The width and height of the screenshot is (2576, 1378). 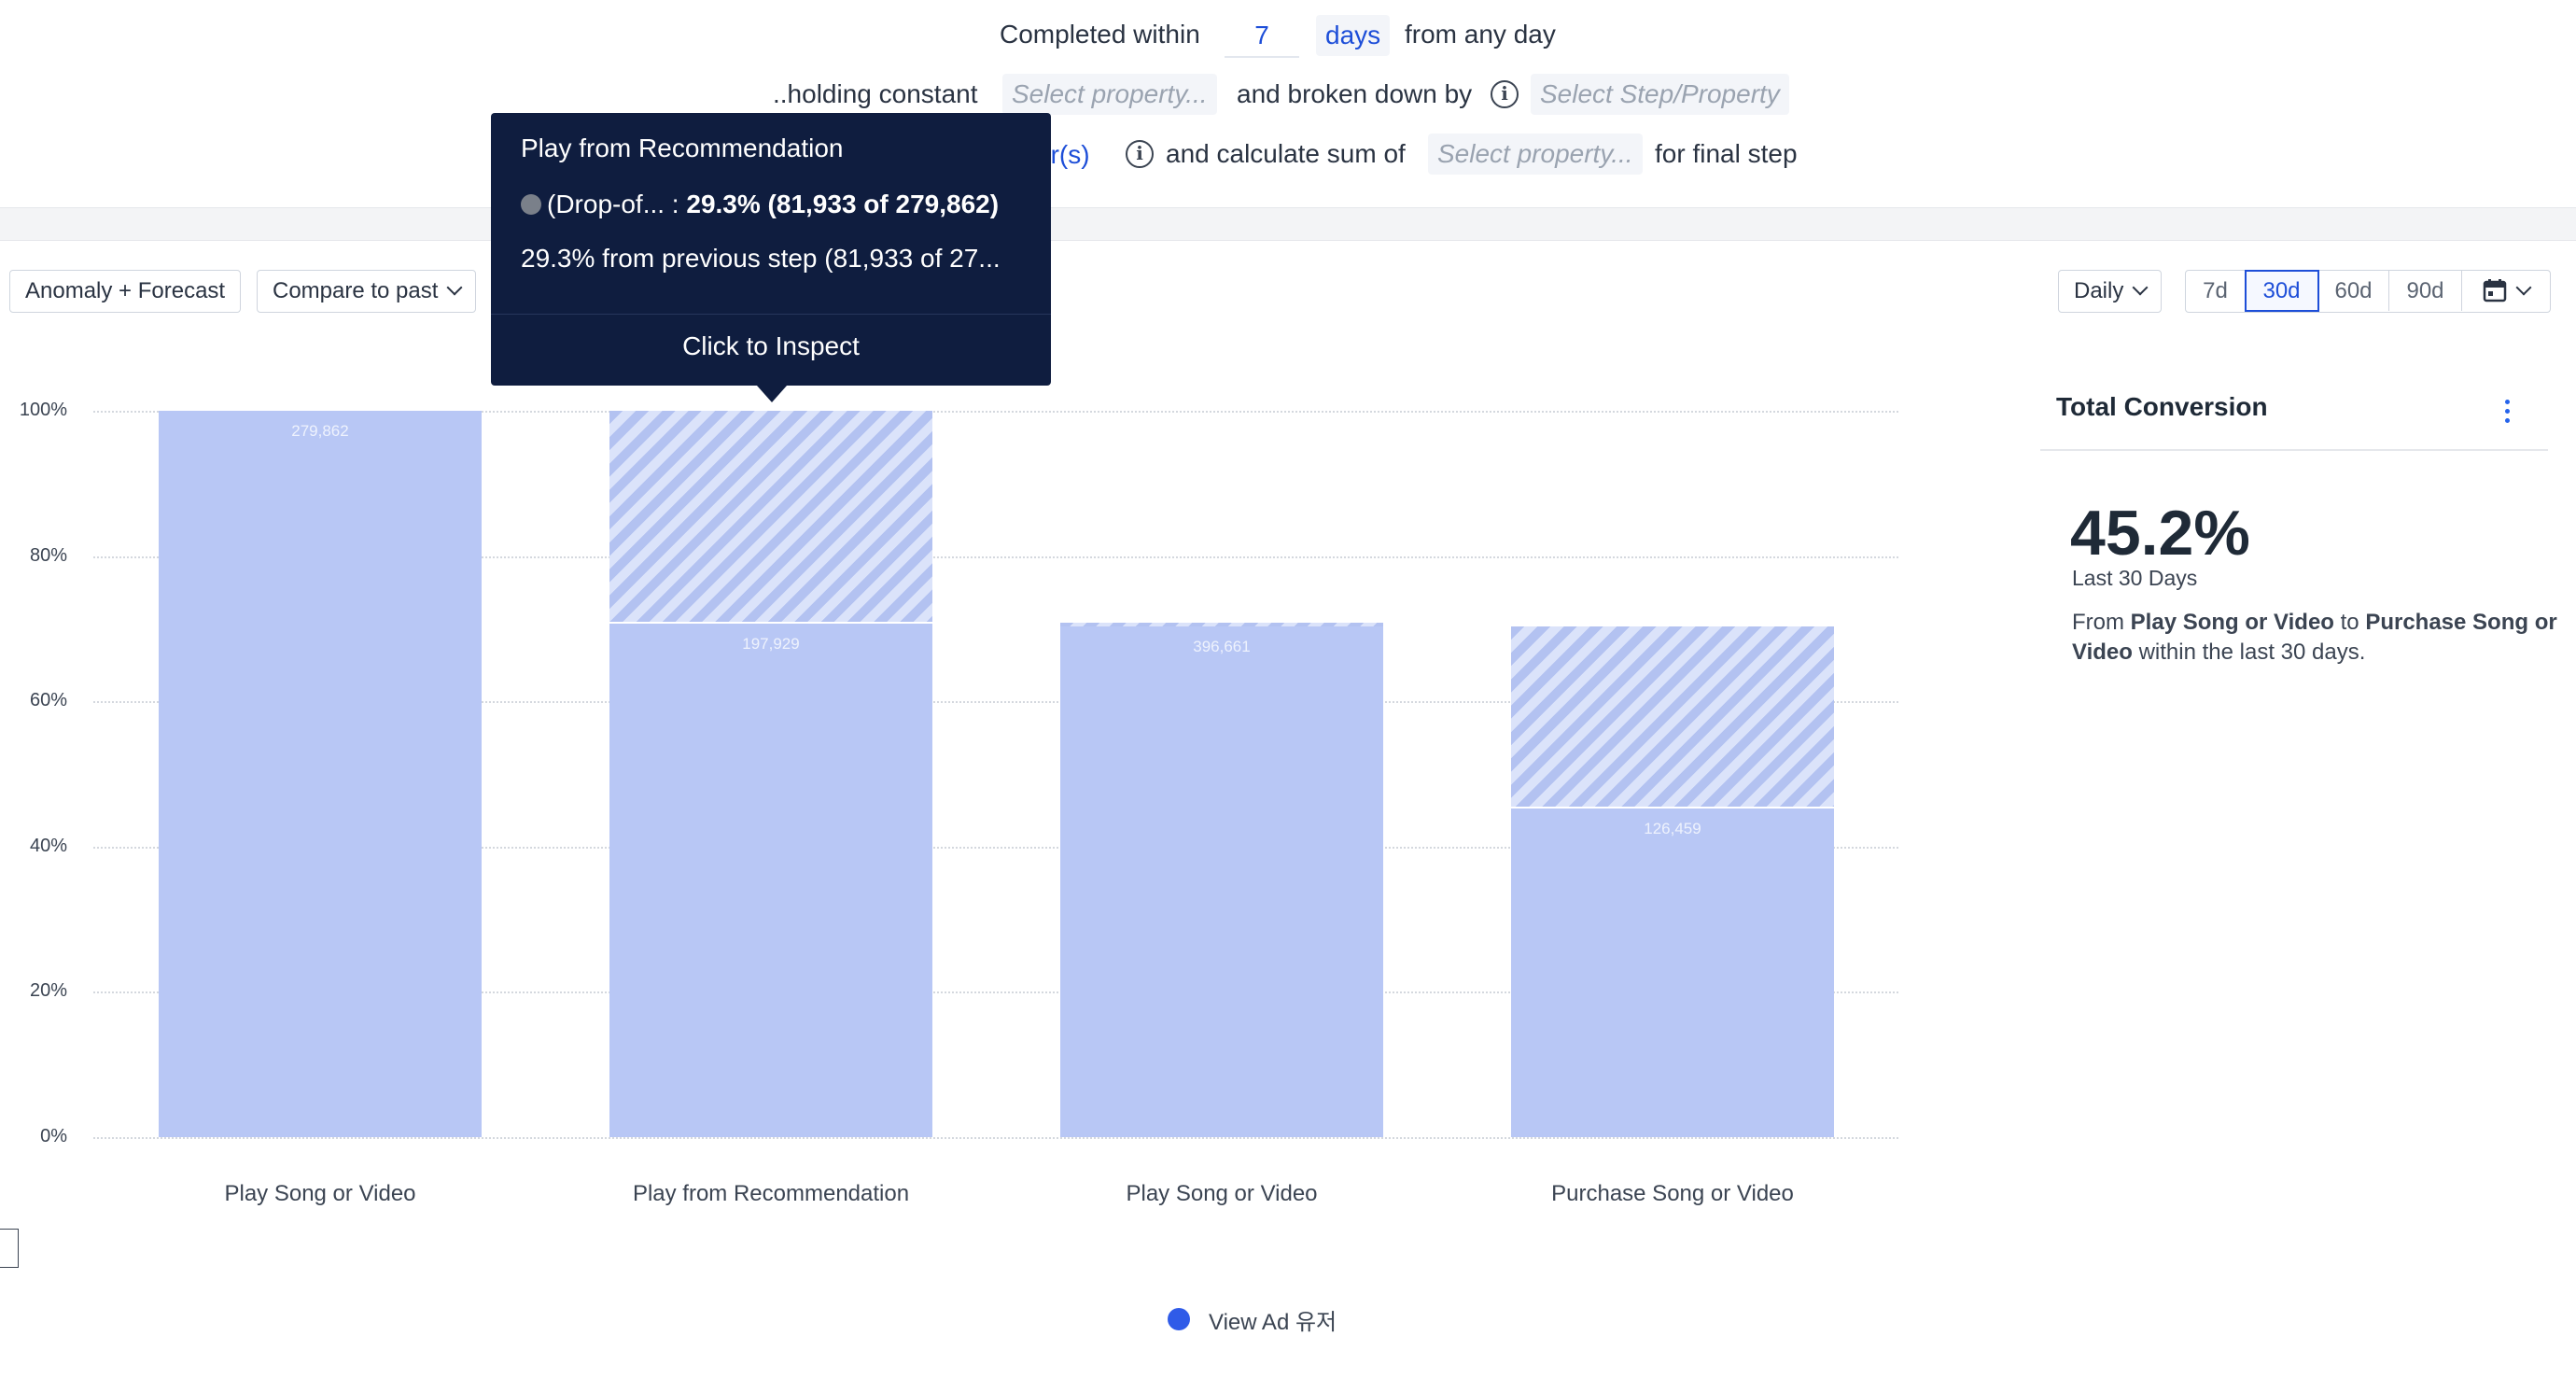 What do you see at coordinates (356, 290) in the screenshot?
I see `compare-to-past-label: Compare to past` at bounding box center [356, 290].